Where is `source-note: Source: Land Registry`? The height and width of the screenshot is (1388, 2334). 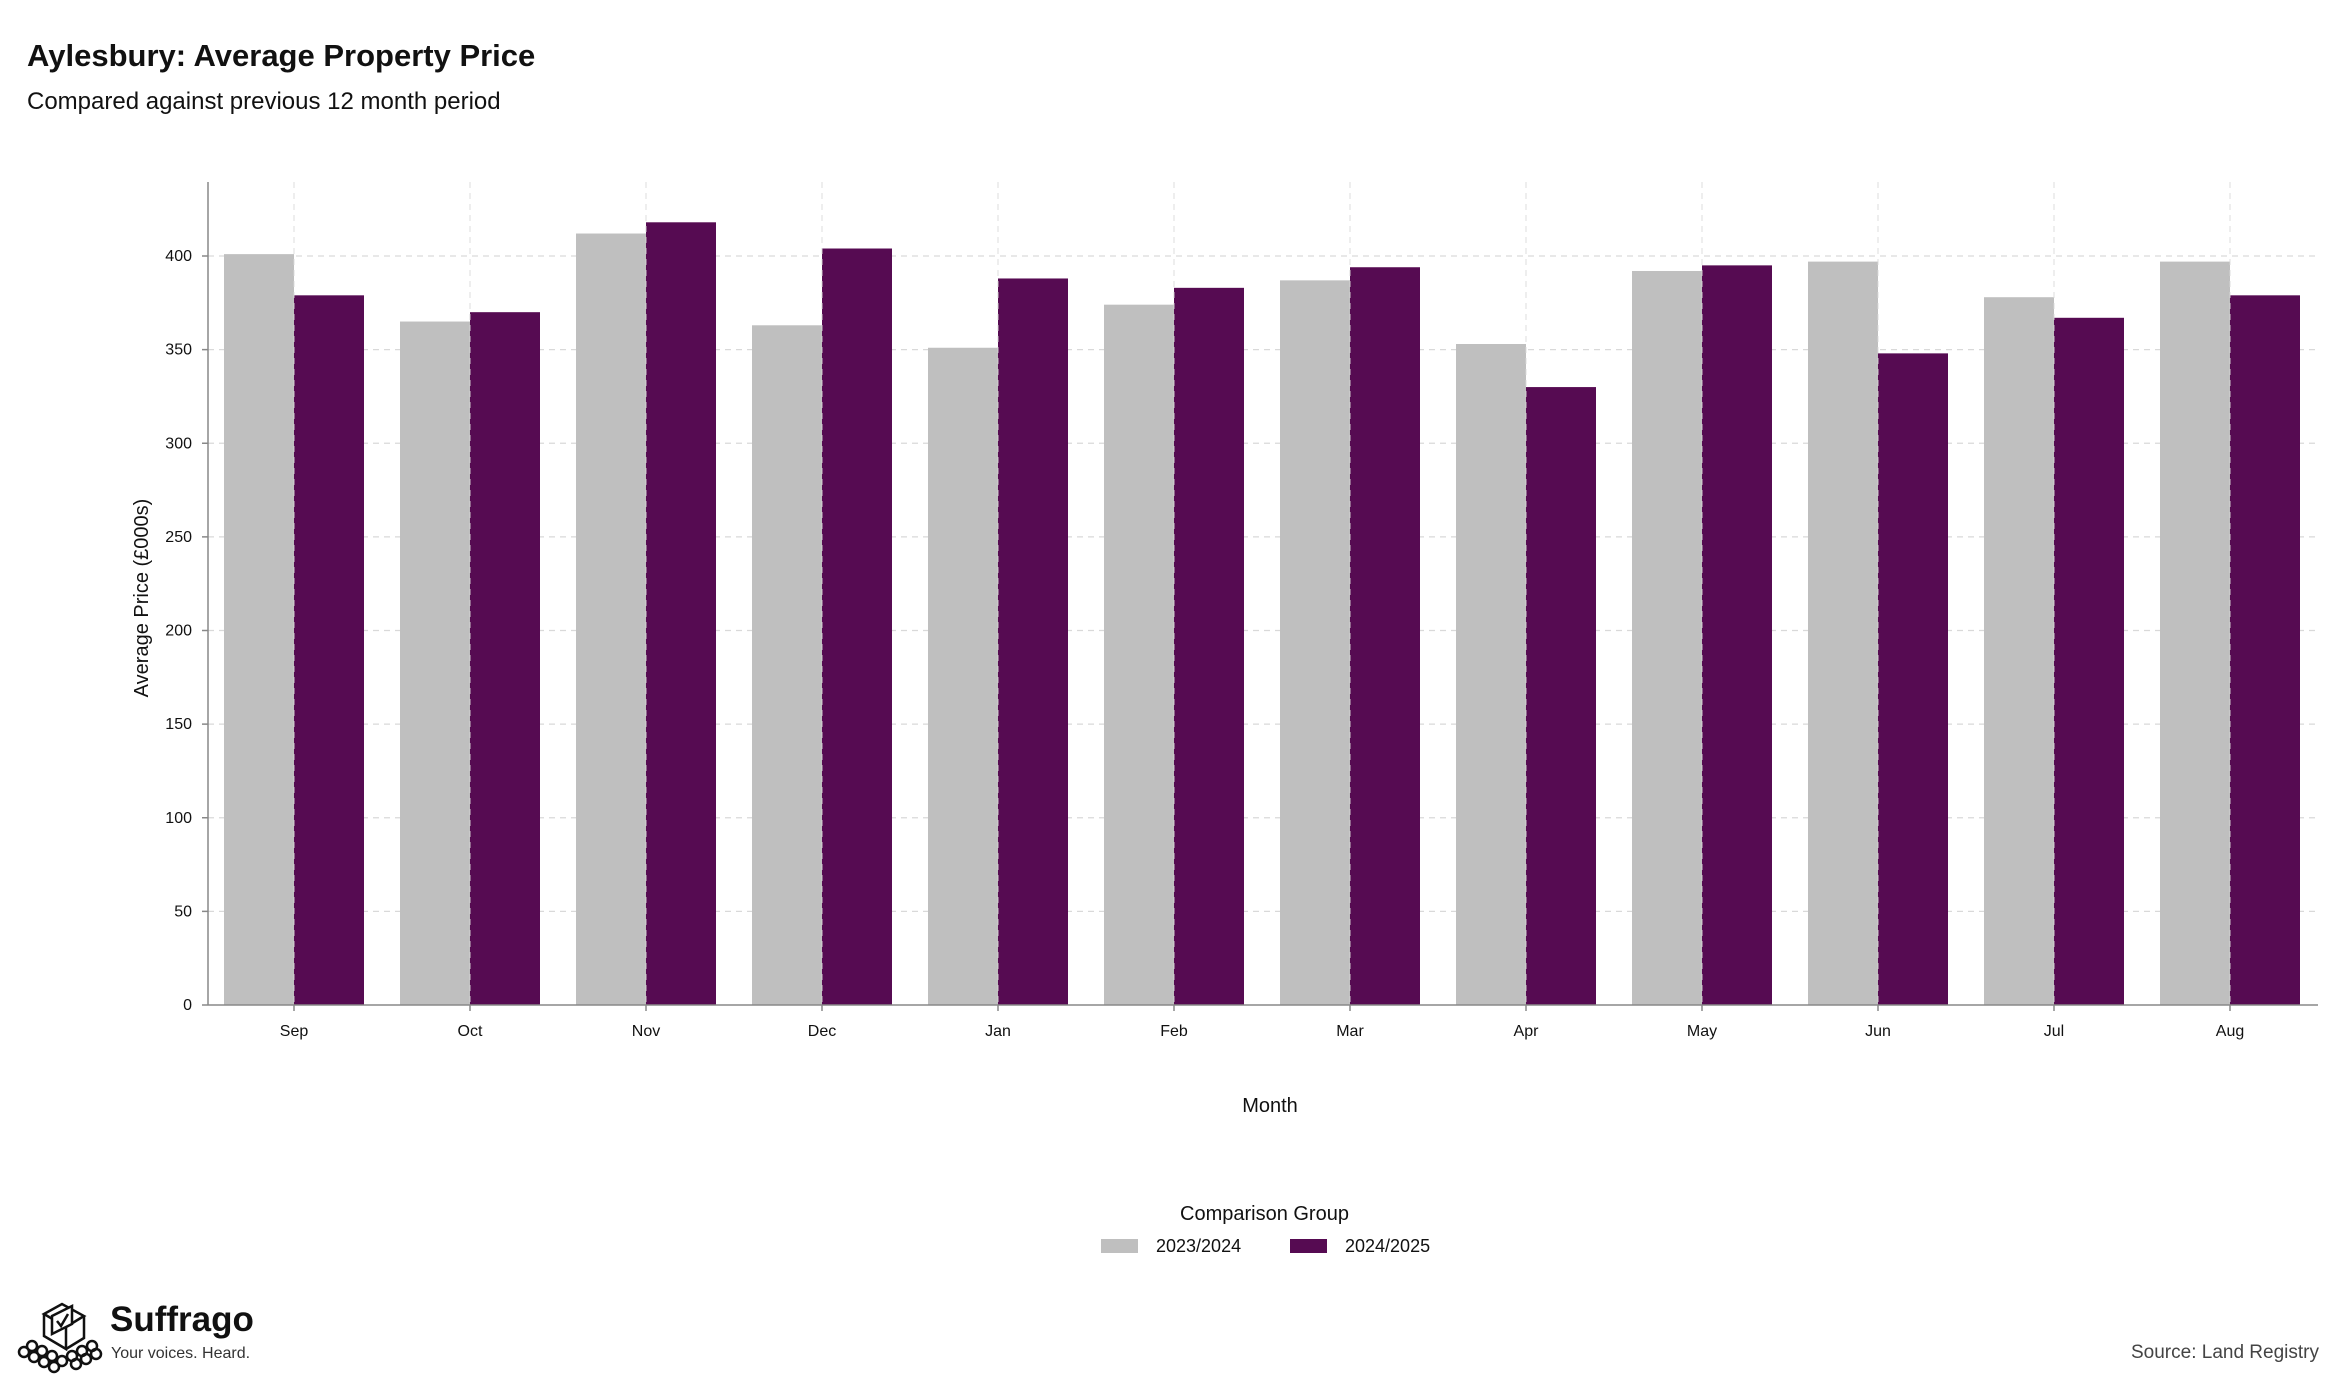
source-note: Source: Land Registry is located at coordinates (2225, 1352).